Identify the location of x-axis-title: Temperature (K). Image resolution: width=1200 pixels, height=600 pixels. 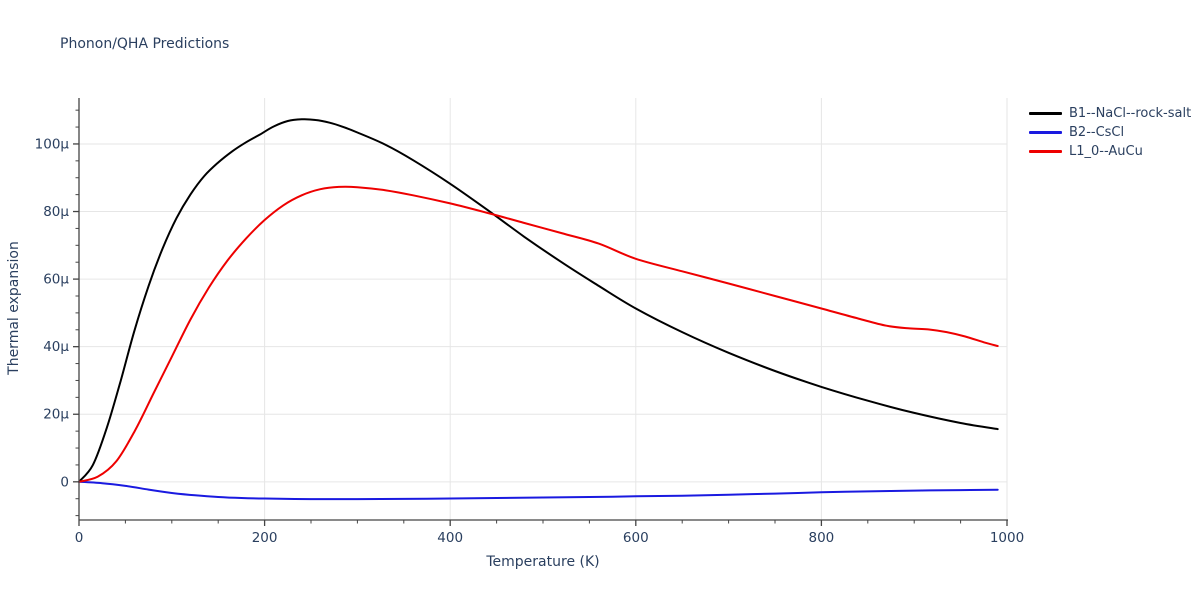
(543, 562).